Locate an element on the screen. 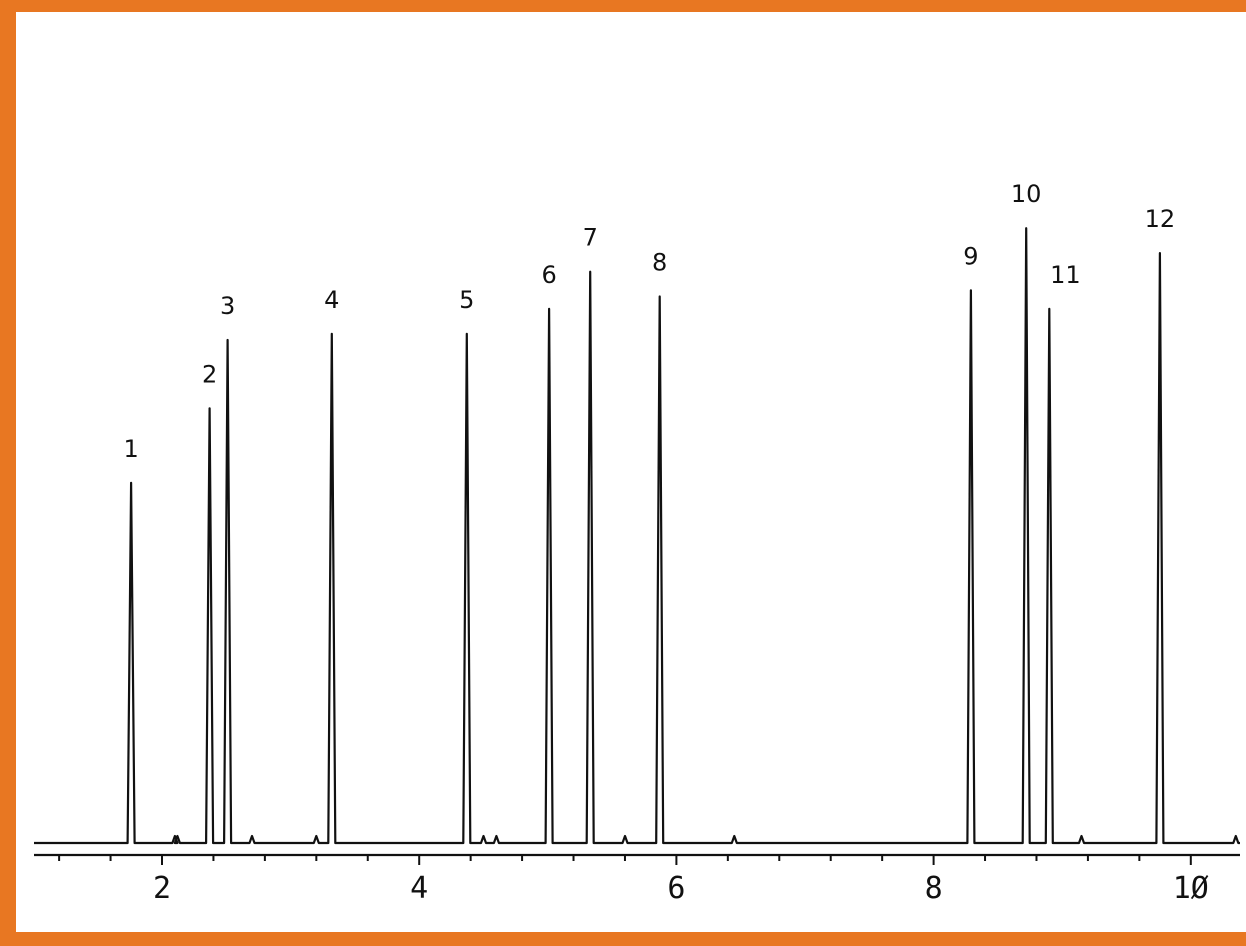 Image resolution: width=1246 pixels, height=946 pixels. peak-label-3: 3 is located at coordinates (227, 306).